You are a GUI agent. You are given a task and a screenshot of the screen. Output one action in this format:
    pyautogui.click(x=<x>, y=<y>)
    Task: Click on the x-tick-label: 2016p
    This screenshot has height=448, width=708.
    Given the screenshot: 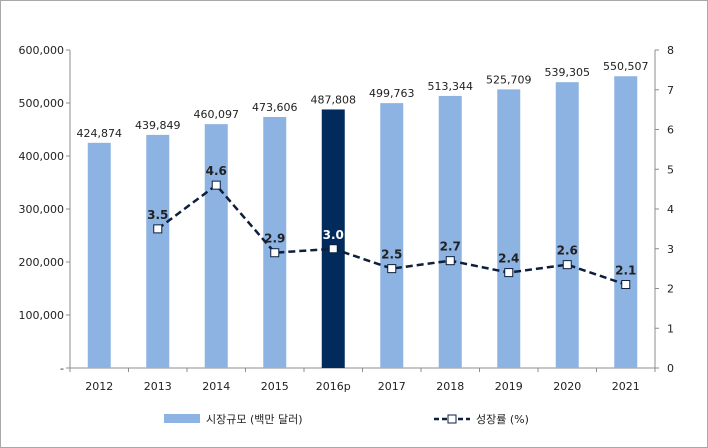 What is the action you would take?
    pyautogui.click(x=333, y=386)
    